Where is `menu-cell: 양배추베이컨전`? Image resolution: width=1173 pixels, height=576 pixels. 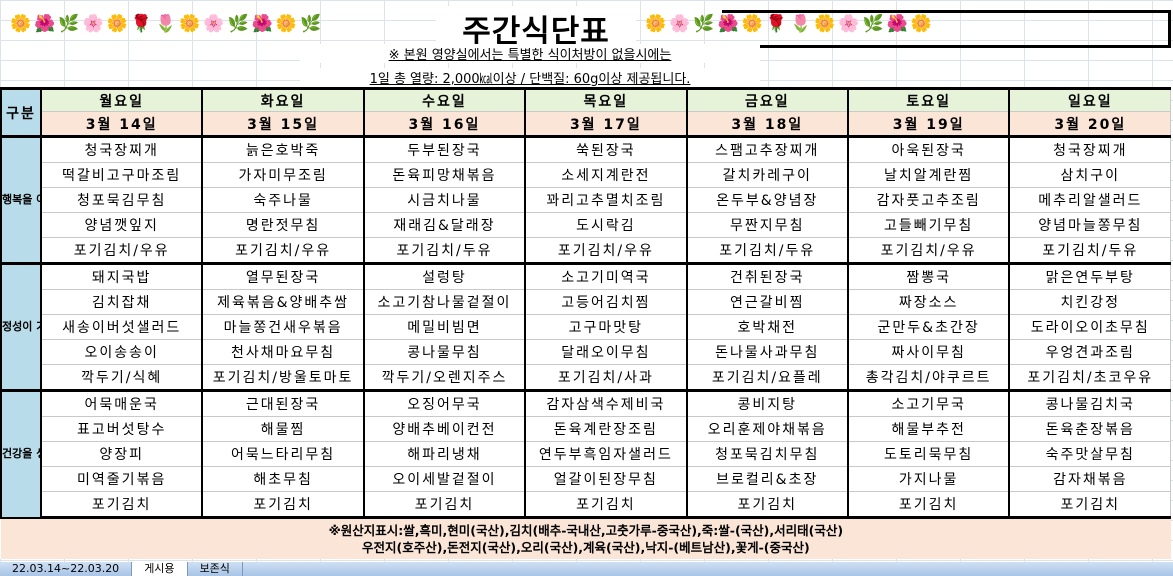 menu-cell: 양배추베이컨전 is located at coordinates (444, 429).